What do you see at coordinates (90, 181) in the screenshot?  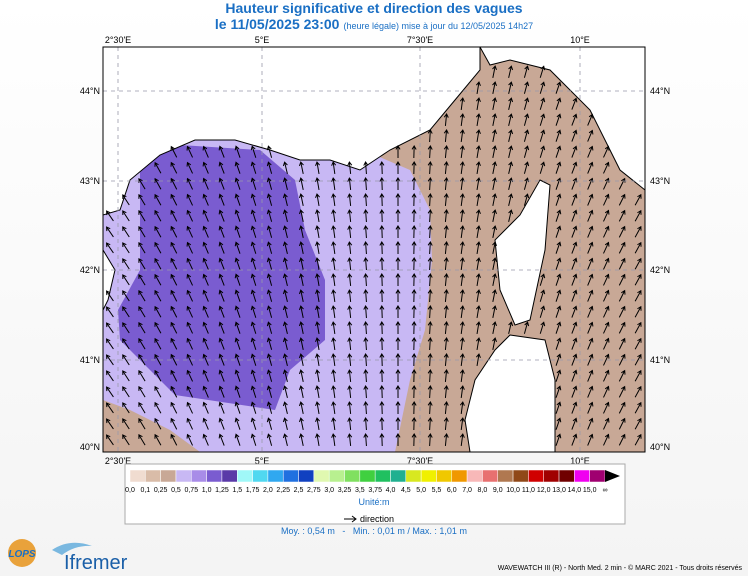 I see `lat-label: 43°N` at bounding box center [90, 181].